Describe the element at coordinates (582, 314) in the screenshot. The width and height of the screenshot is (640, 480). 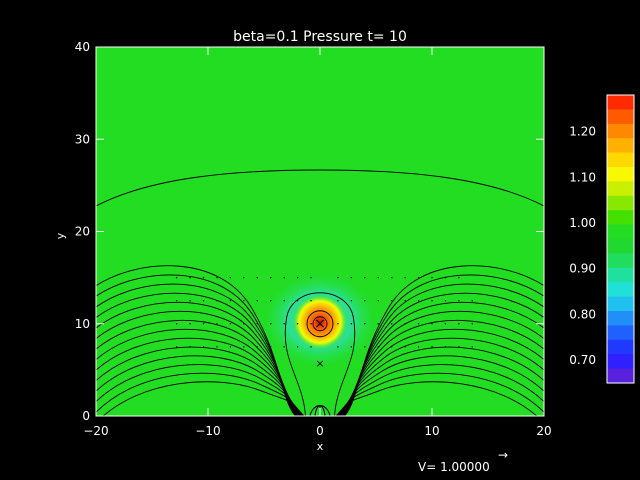
I see `colorbar-tick-label: 0.80` at that location.